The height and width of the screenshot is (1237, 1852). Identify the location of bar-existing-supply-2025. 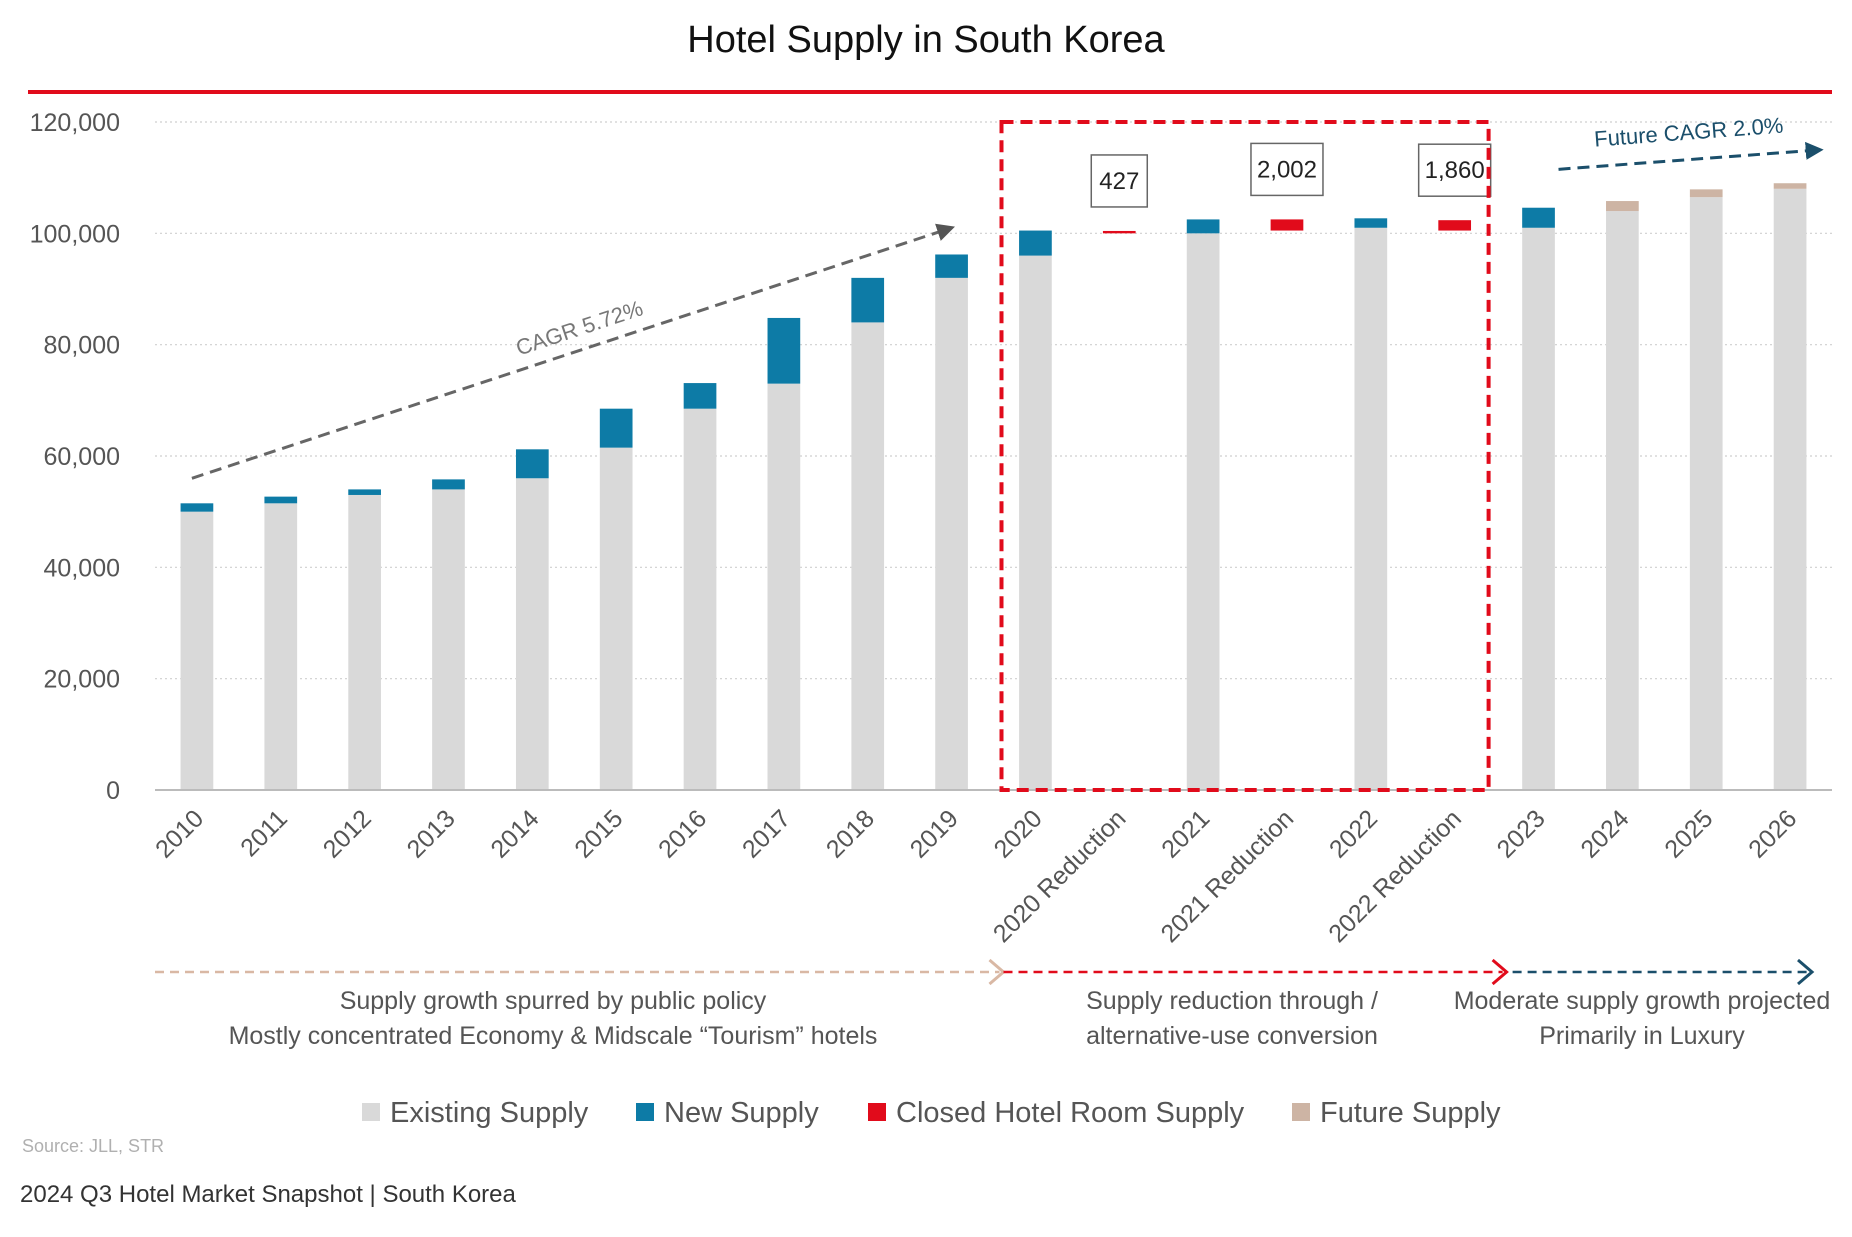
(1706, 493).